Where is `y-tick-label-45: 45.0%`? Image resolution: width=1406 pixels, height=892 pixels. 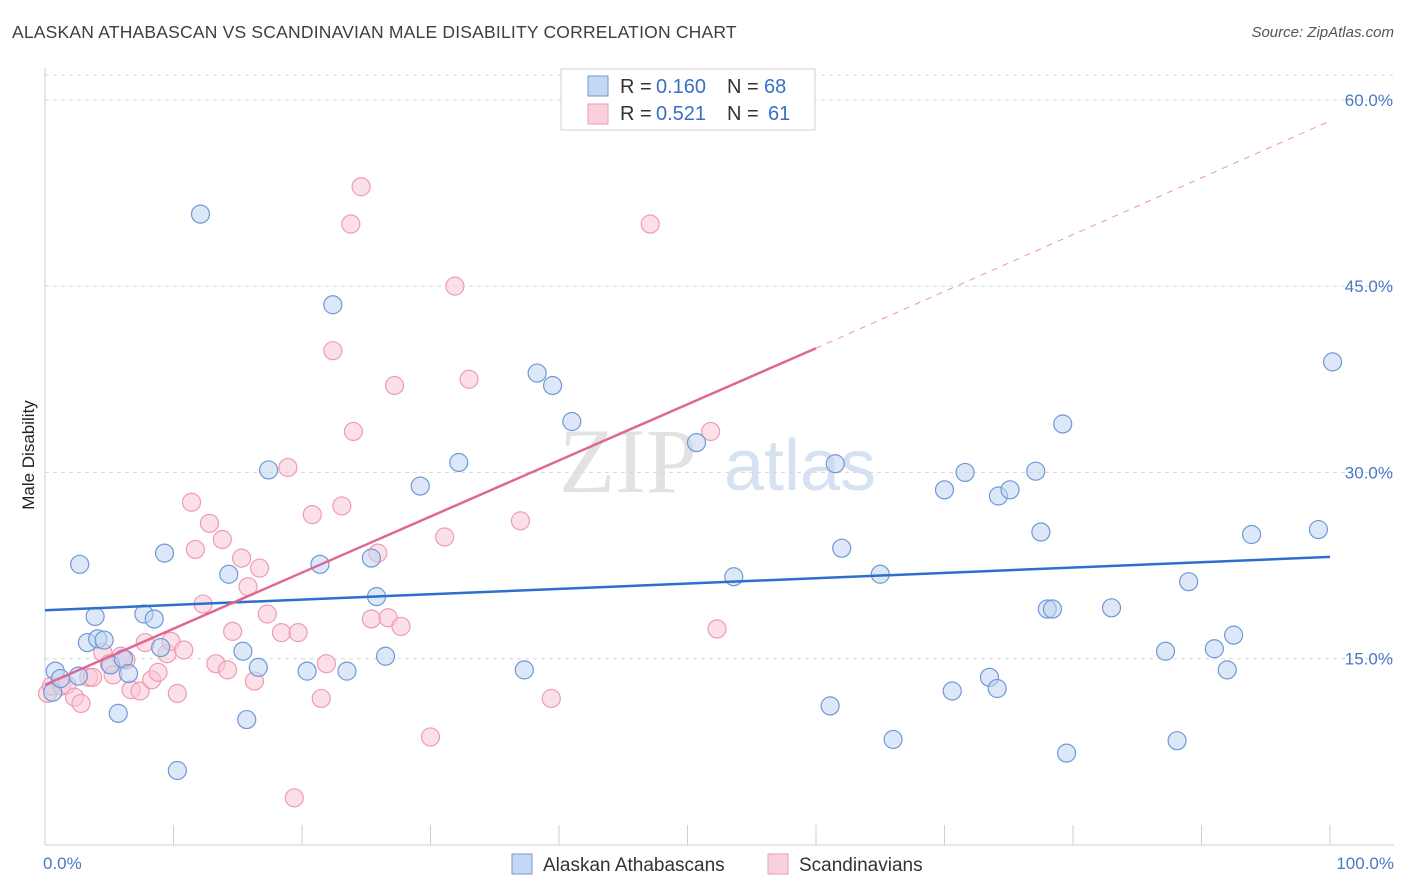 y-tick-label-45: 45.0% is located at coordinates (1369, 286).